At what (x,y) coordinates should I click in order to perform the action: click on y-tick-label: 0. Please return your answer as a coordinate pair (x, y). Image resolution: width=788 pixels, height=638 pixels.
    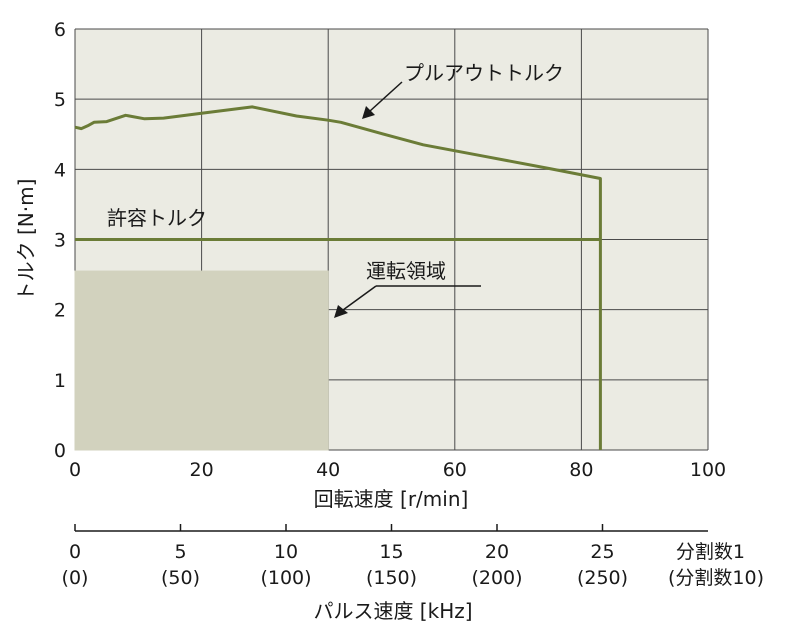
    Looking at the image, I should click on (60, 451).